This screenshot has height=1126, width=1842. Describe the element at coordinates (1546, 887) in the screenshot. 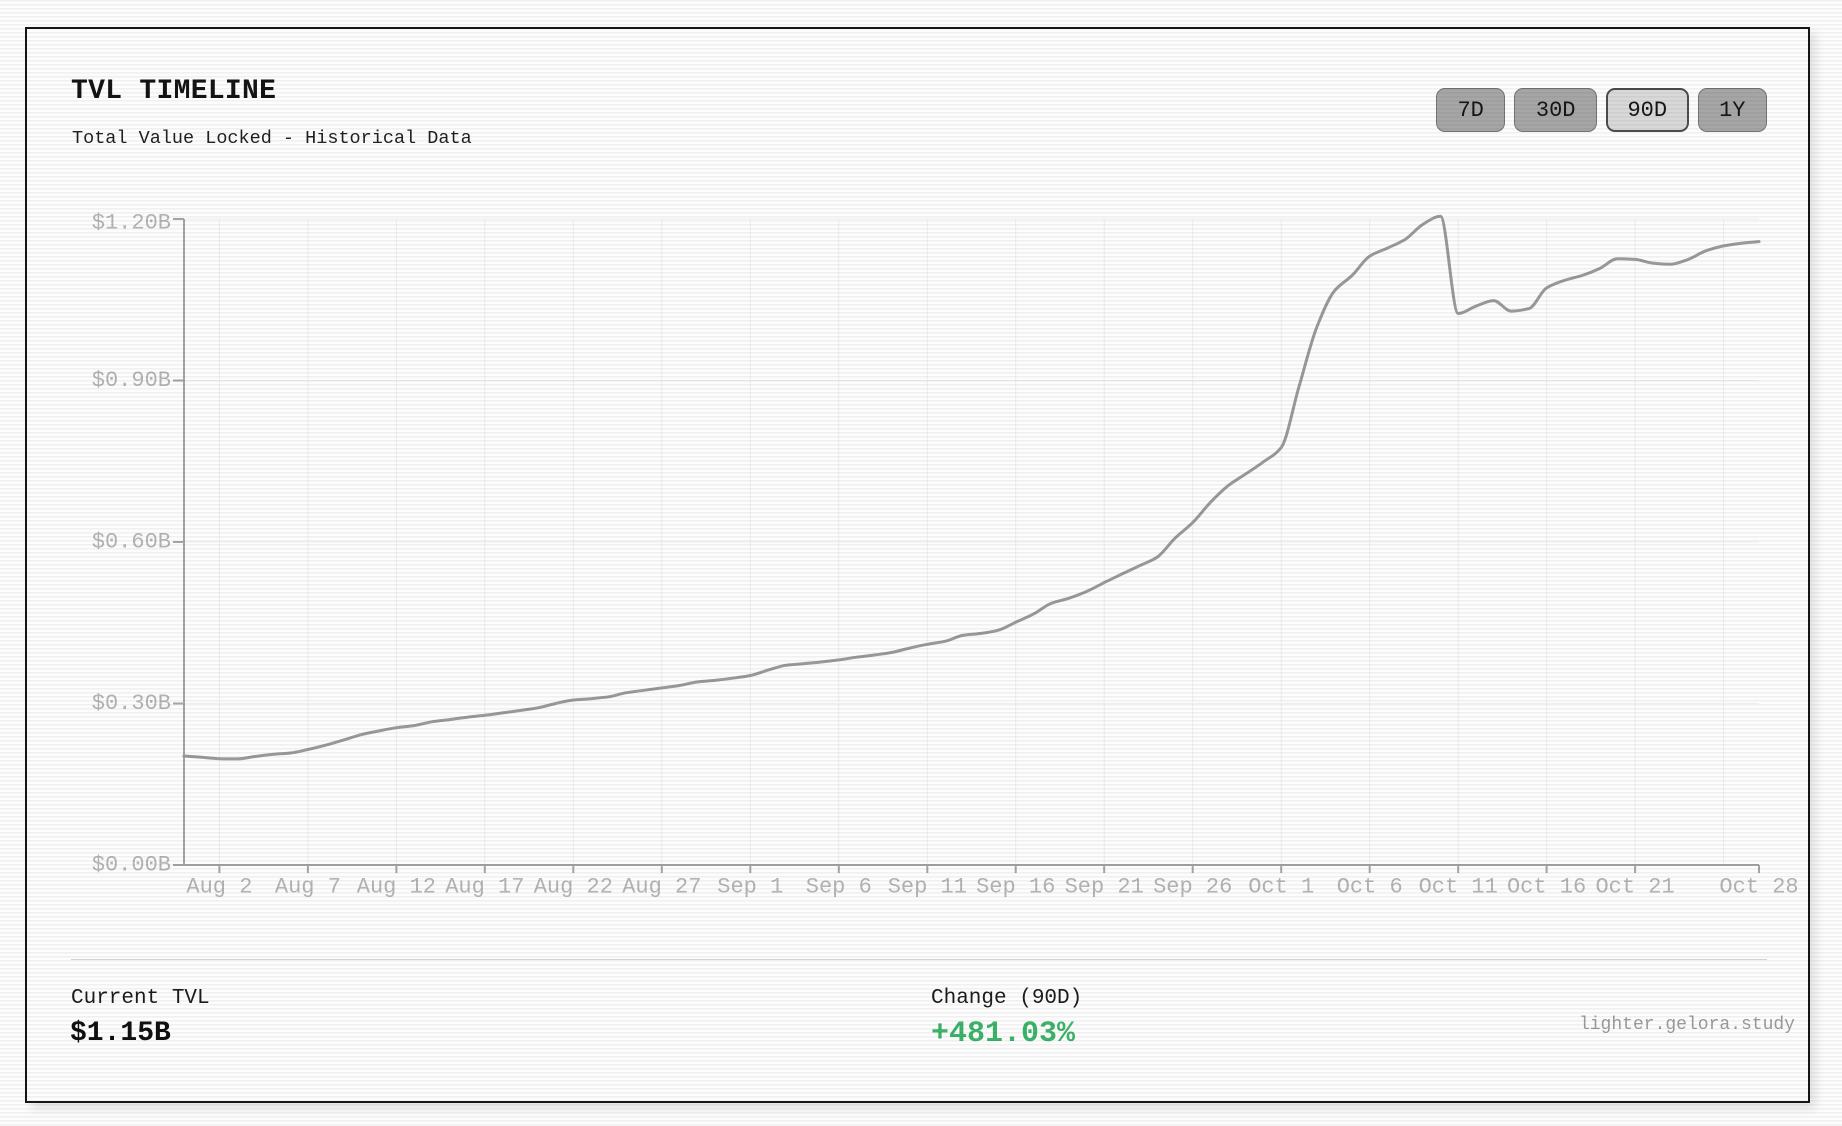

I see `svg-text: Oct 16` at that location.